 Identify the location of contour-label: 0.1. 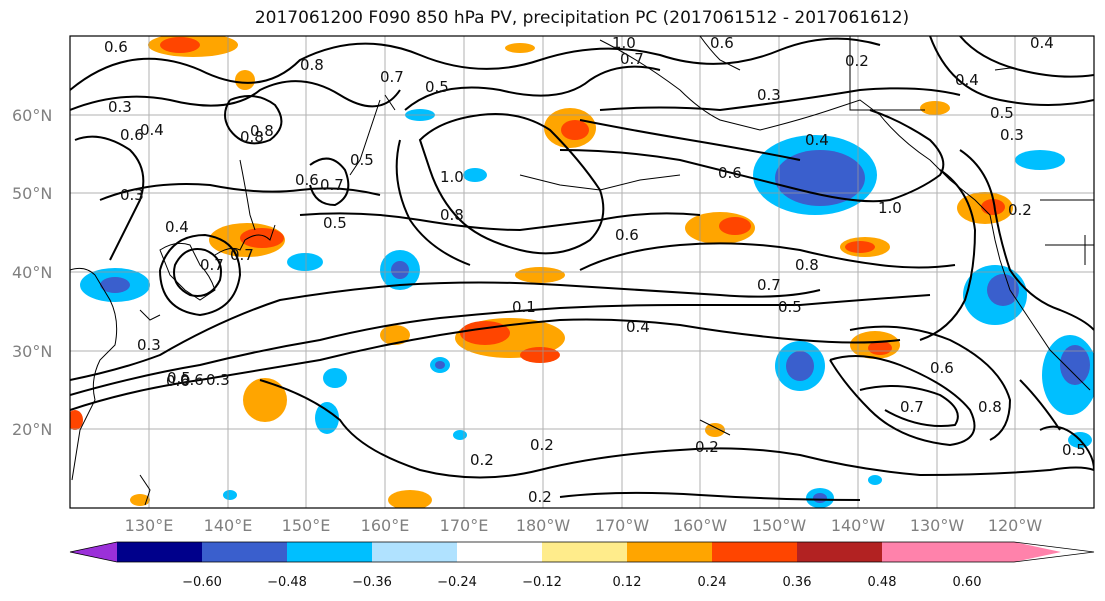
(524, 307).